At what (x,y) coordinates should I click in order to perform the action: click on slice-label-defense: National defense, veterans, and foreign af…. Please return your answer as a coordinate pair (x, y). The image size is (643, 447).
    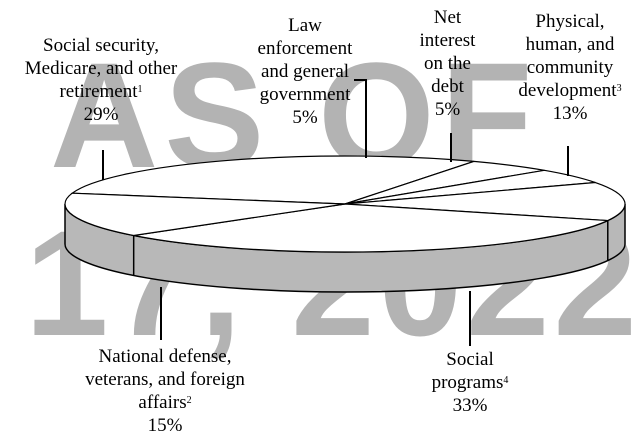
    Looking at the image, I should click on (165, 391).